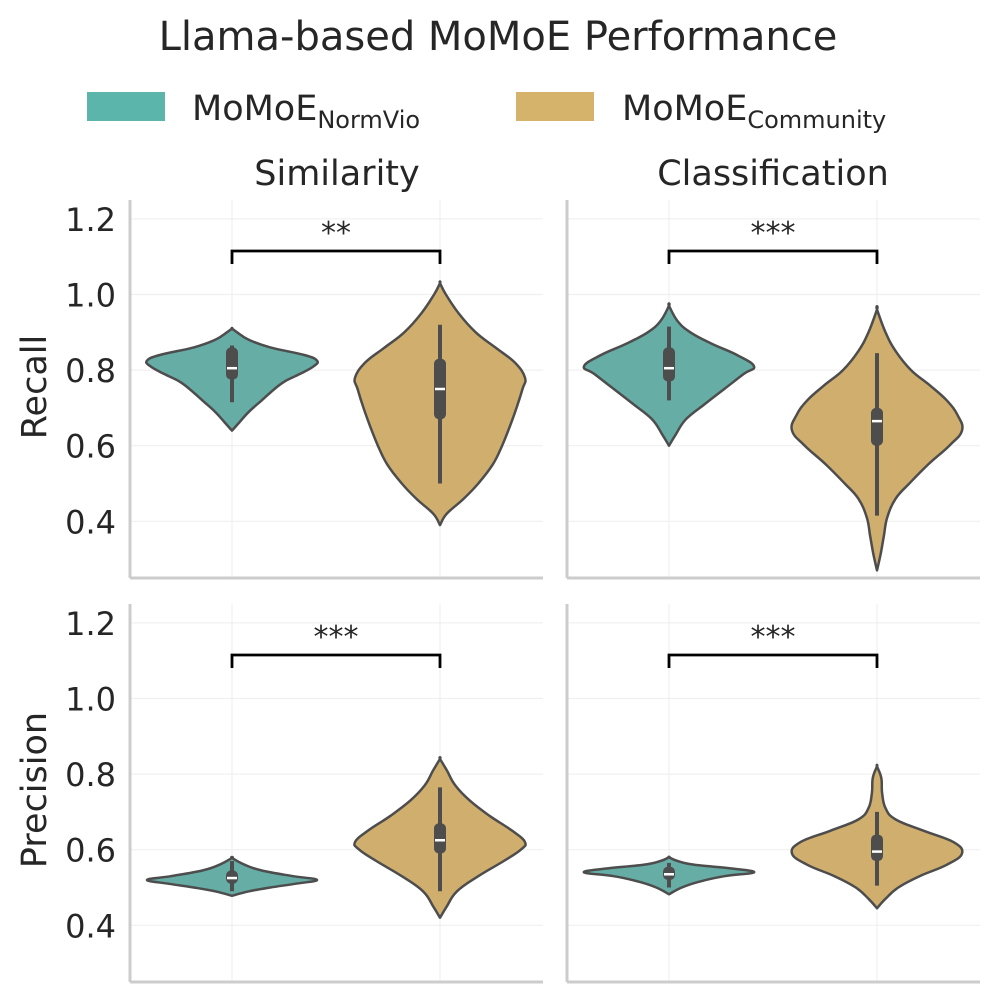 The width and height of the screenshot is (996, 999). Describe the element at coordinates (336, 174) in the screenshot. I see `column-title-similarity: Similarity` at that location.